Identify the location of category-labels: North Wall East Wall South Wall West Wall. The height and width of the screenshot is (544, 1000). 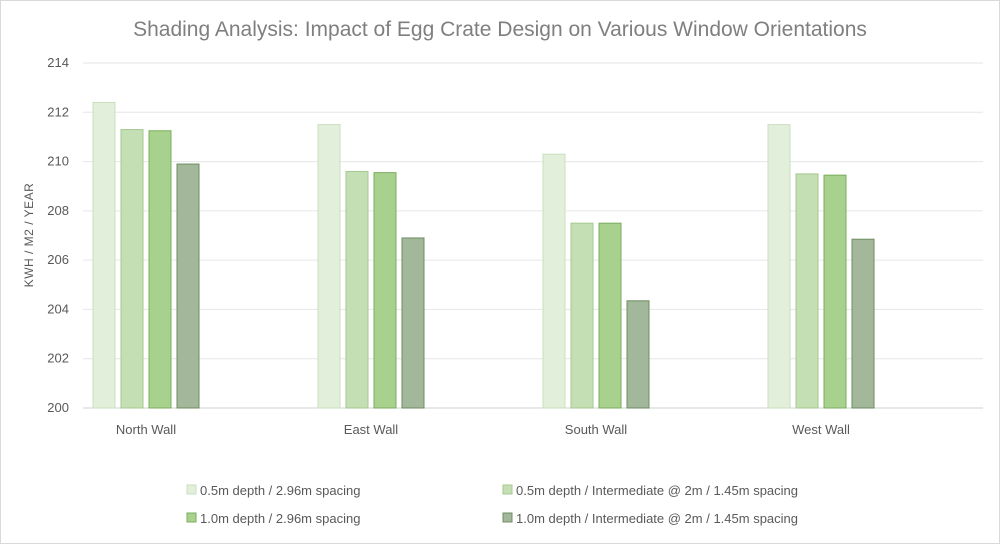
(483, 429).